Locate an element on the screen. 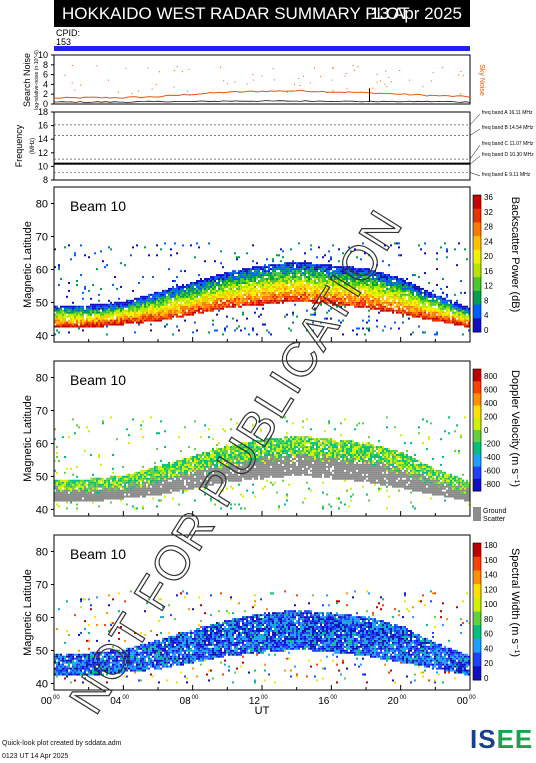 This screenshot has height=763, width=536. width-data-cells is located at coordinates (262, 637).